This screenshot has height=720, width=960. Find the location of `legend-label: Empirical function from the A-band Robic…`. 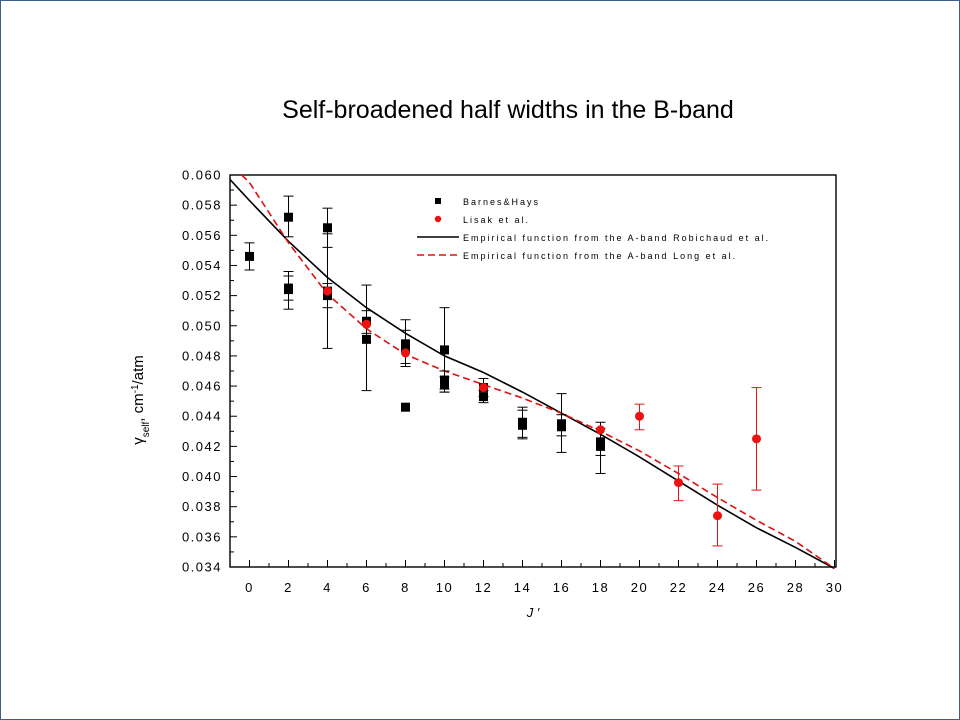

legend-label: Empirical function from the A-band Robic… is located at coordinates (616, 238).